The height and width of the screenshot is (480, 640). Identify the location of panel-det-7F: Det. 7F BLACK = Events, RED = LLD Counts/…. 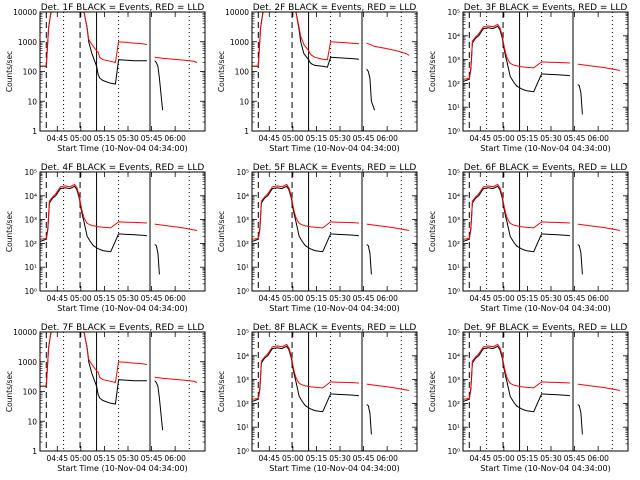
(105, 398).